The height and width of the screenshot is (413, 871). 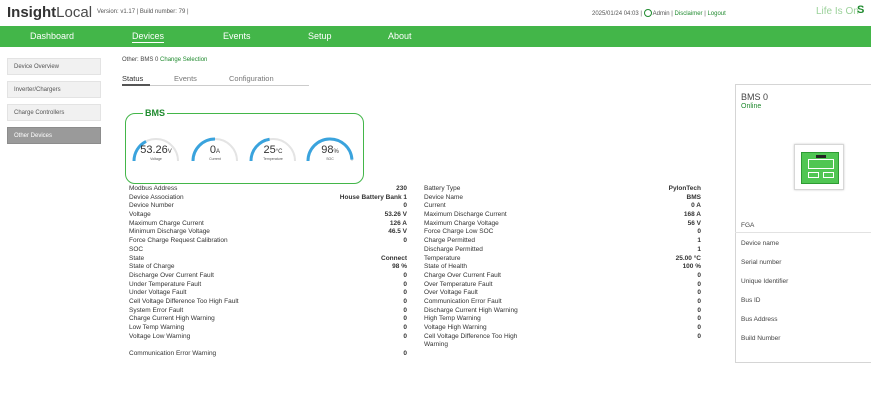 I want to click on gauge-soc: 98% SOC, so click(x=330, y=154).